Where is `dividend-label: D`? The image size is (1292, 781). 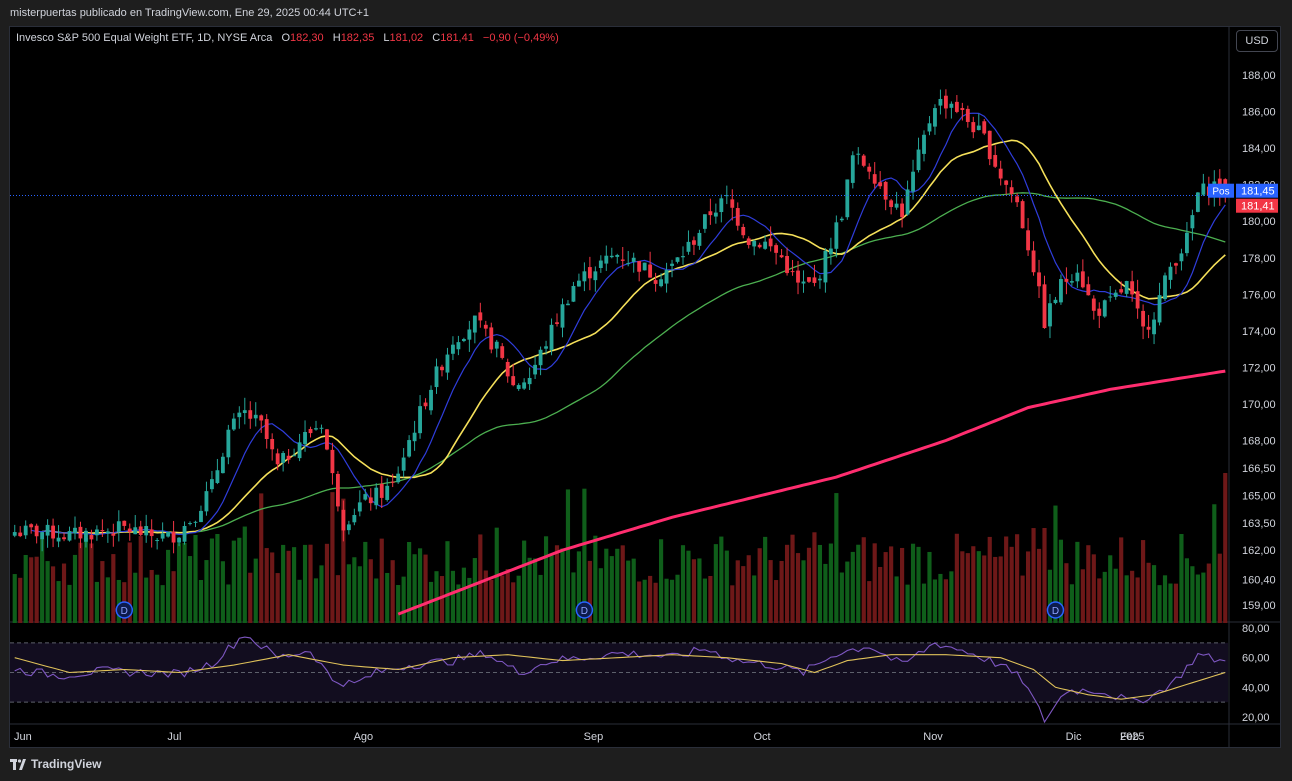
dividend-label: D is located at coordinates (1055, 611).